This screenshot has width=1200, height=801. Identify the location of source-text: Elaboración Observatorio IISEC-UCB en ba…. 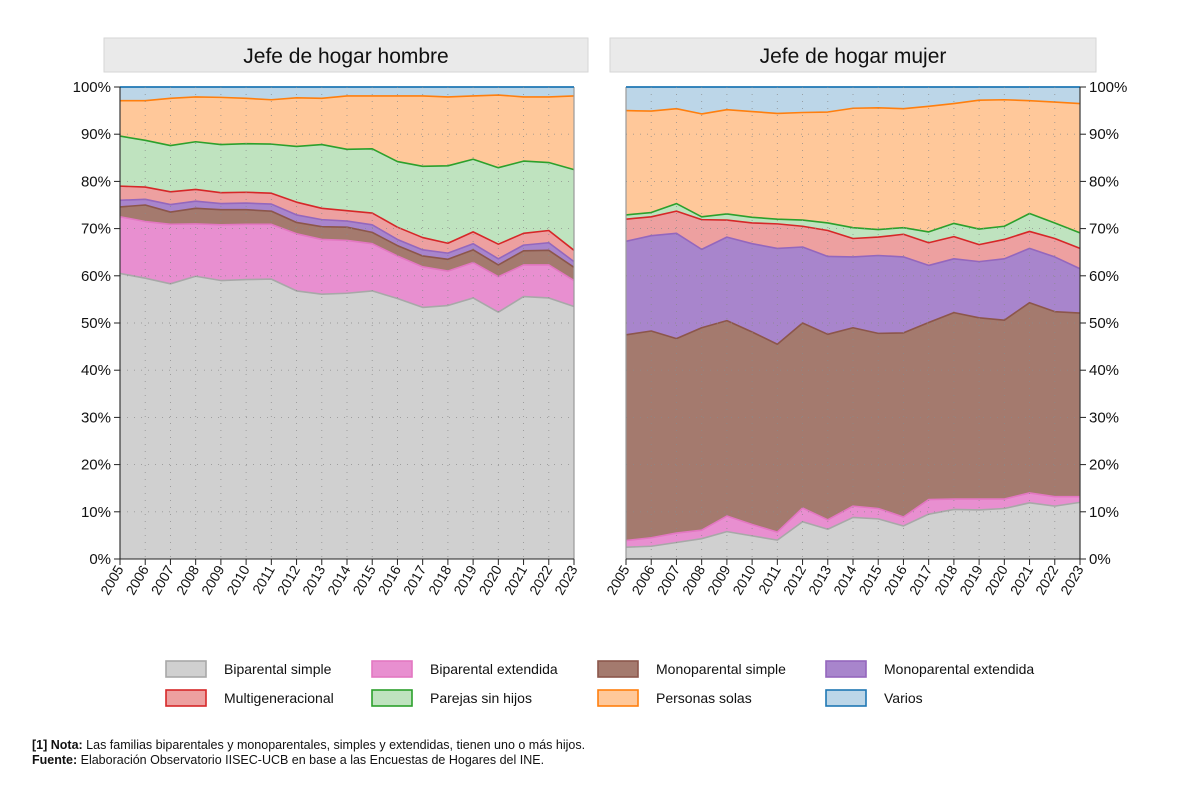
(311, 760).